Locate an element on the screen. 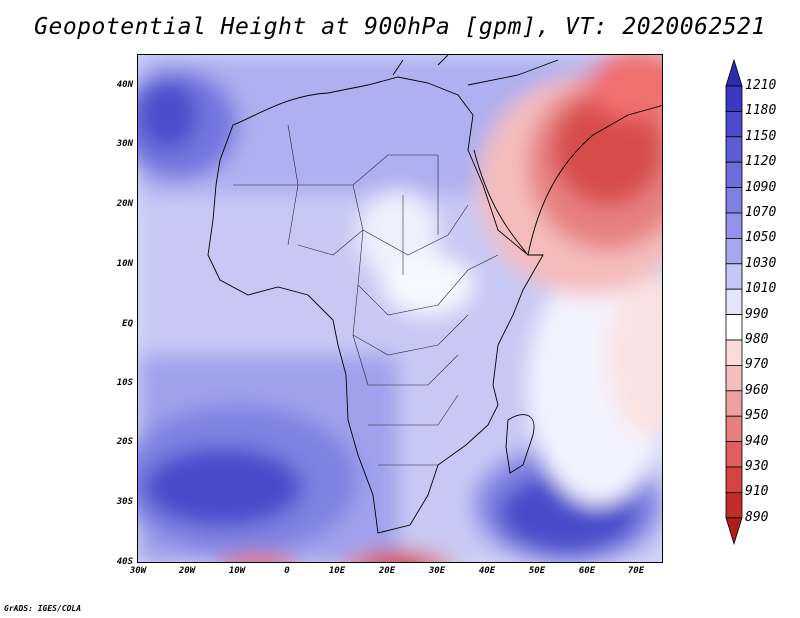 The image size is (800, 618). colorbar-label: 980 is located at coordinates (757, 339).